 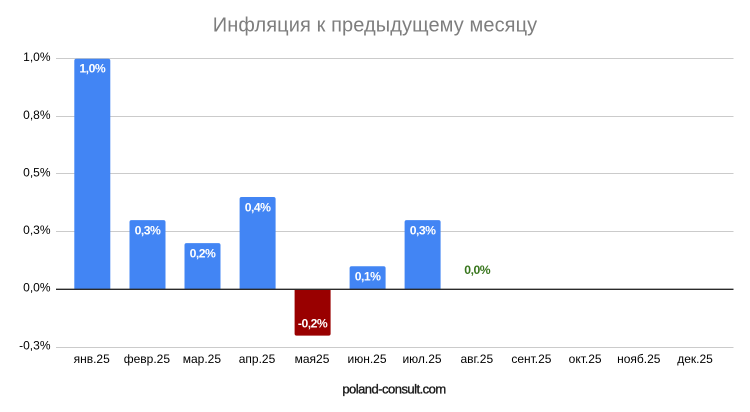 What do you see at coordinates (366, 359) in the screenshot?
I see `svg-text: июн.25` at bounding box center [366, 359].